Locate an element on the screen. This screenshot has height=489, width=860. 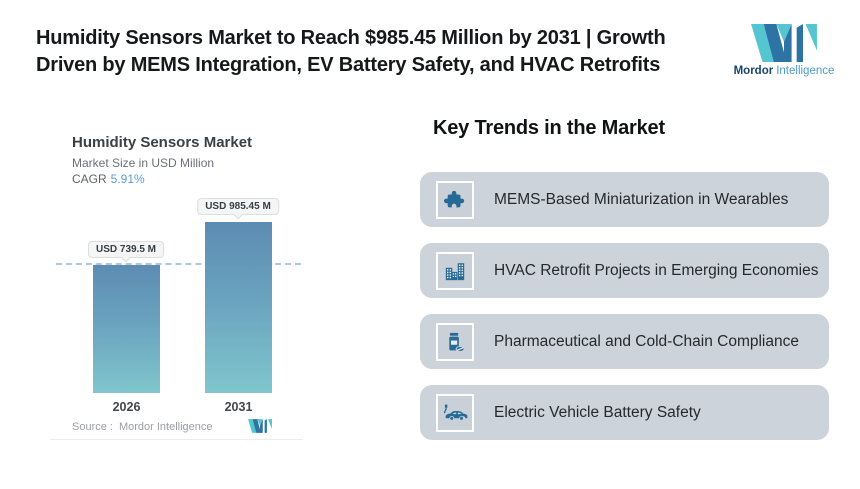
brand-wordmark: Mordor Intelligence is located at coordinates (784, 71).